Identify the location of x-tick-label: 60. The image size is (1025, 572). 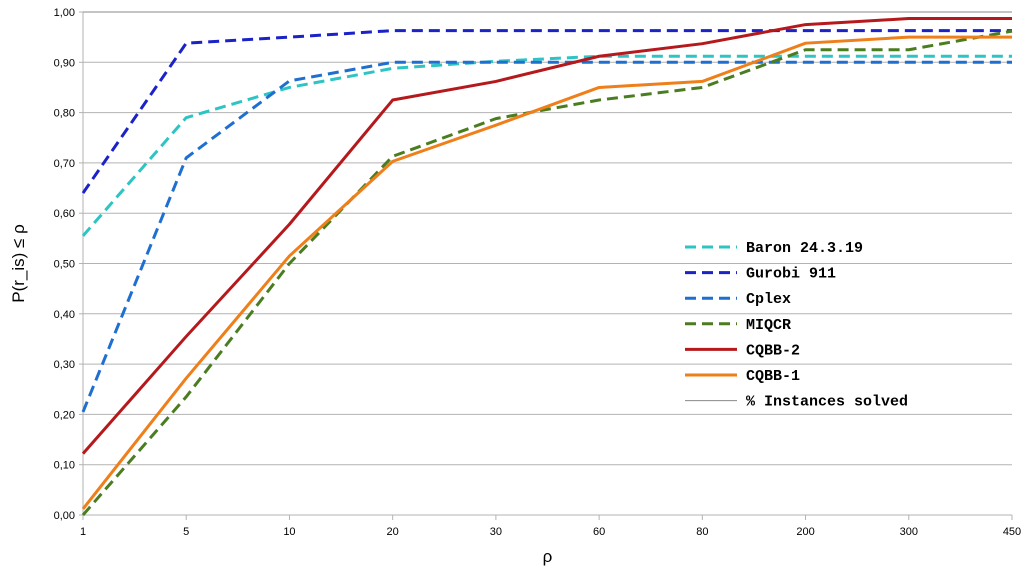
(599, 532).